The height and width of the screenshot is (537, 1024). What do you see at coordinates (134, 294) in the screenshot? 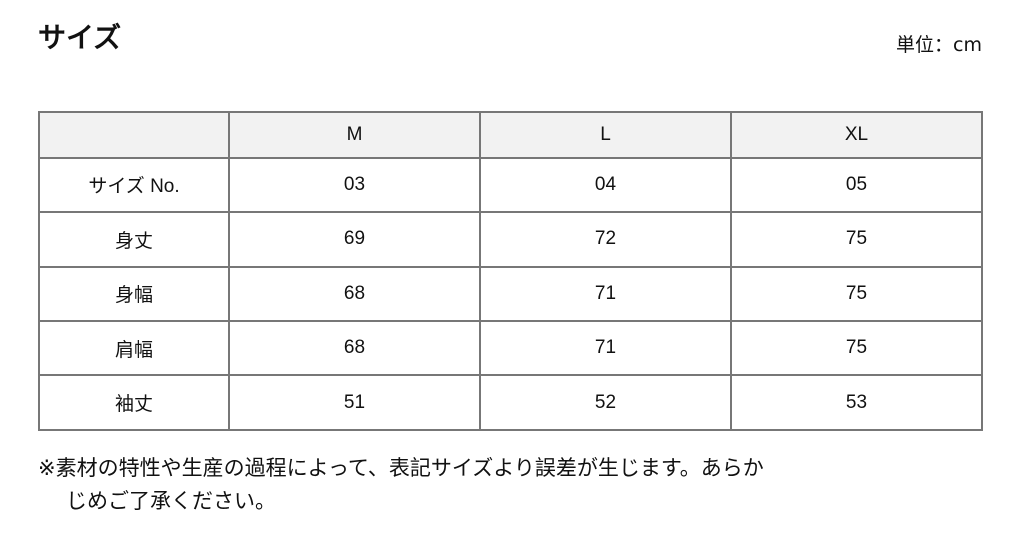
I see `row-label: 身幅` at bounding box center [134, 294].